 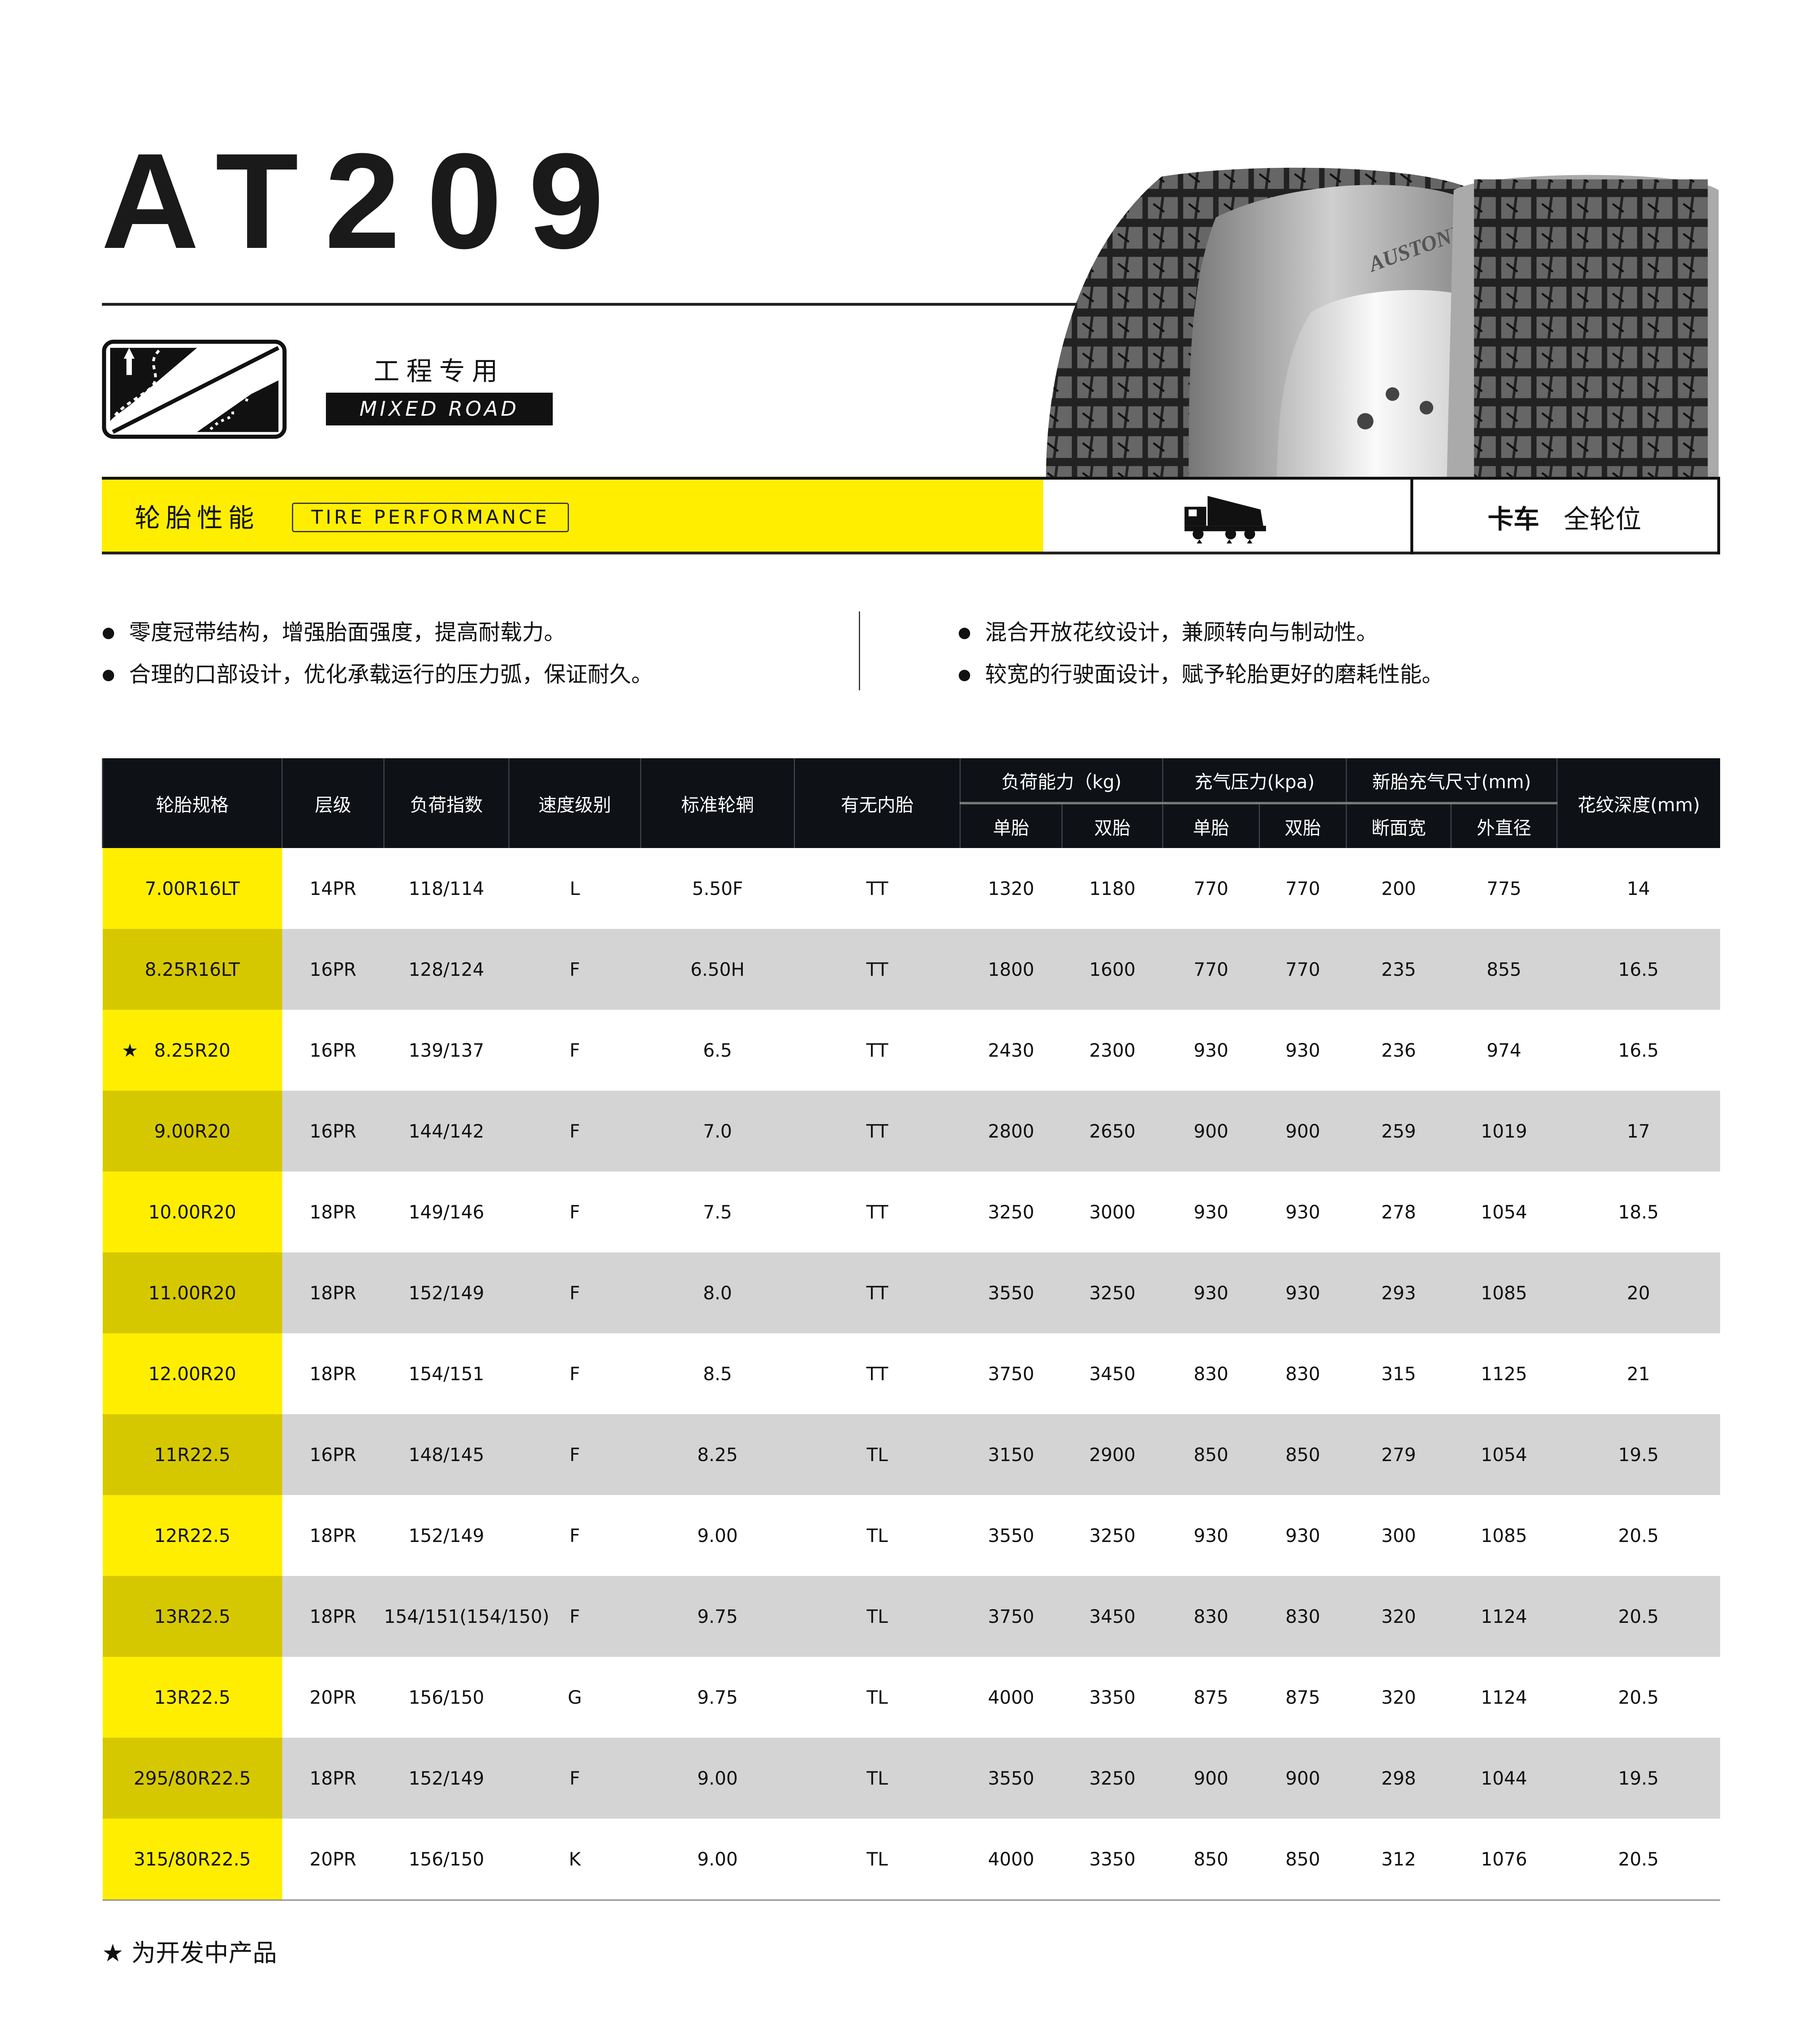 I want to click on header-dims: 新胎充气尺寸(mm), so click(x=1451, y=781).